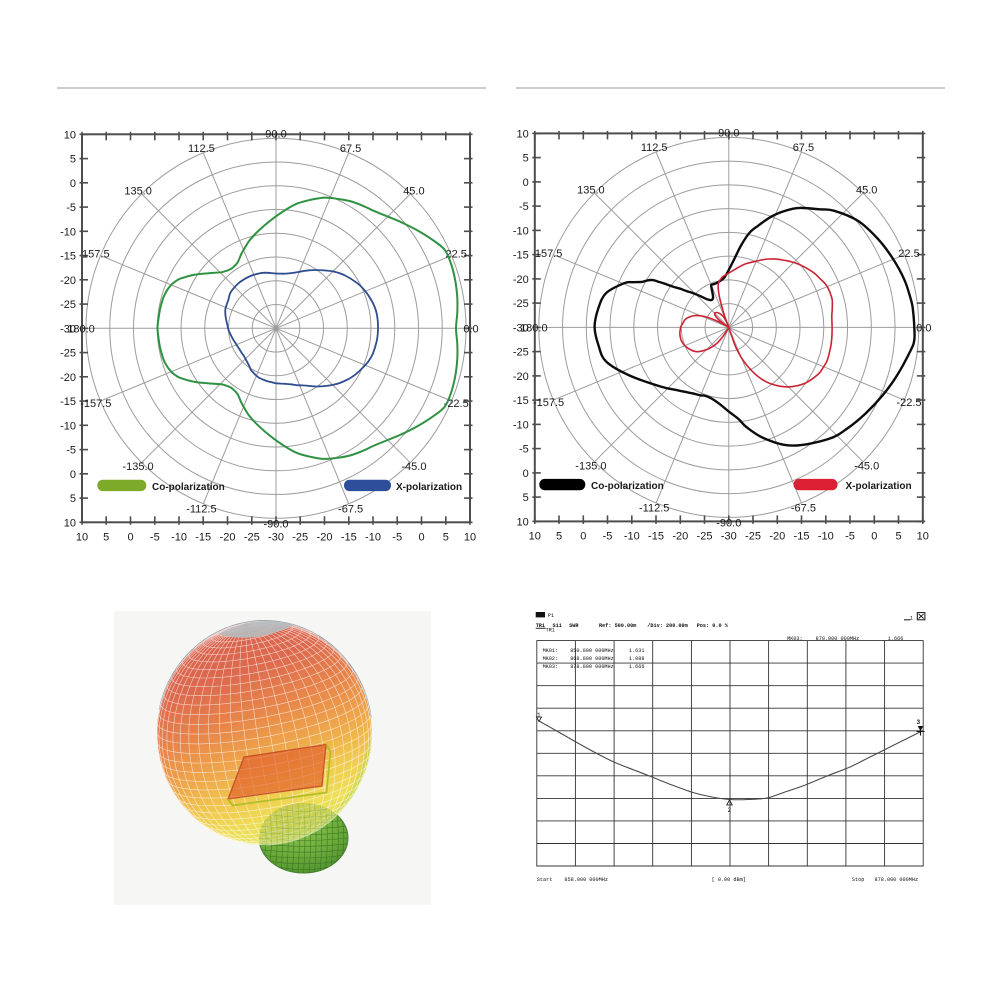 The width and height of the screenshot is (1000, 1000). Describe the element at coordinates (539, 715) in the screenshot. I see `svg-text: 1` at that location.